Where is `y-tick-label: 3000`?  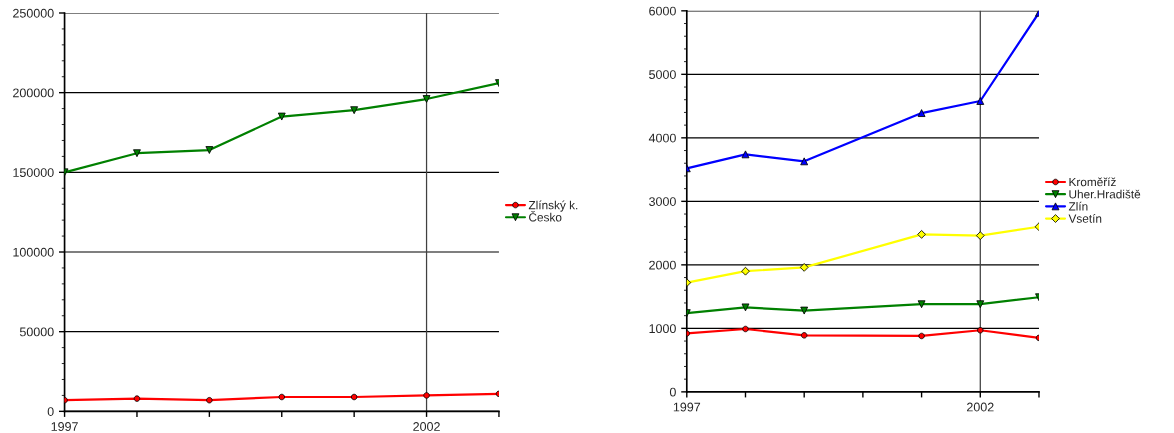 y-tick-label: 3000 is located at coordinates (662, 201).